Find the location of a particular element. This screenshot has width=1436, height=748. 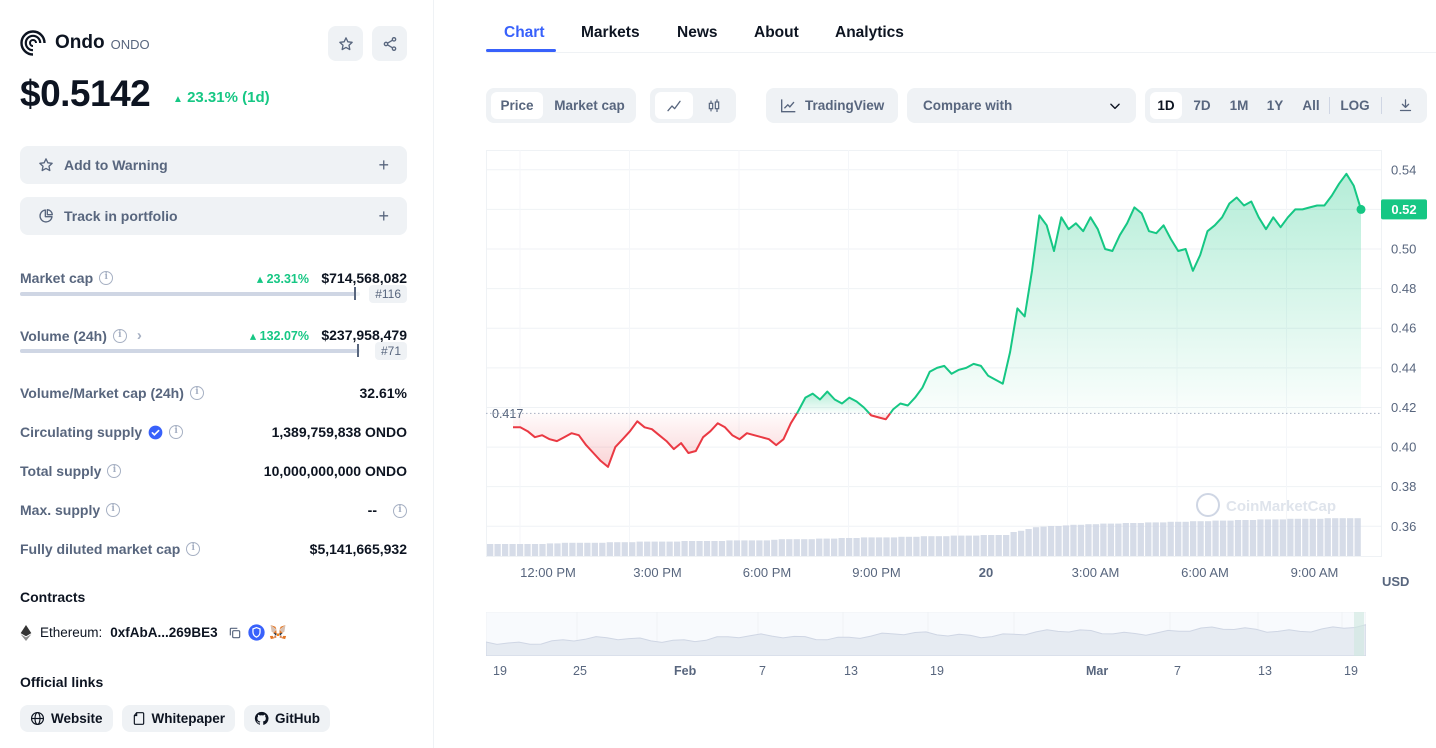

x-tick-label: 6:00 AM is located at coordinates (1205, 572).